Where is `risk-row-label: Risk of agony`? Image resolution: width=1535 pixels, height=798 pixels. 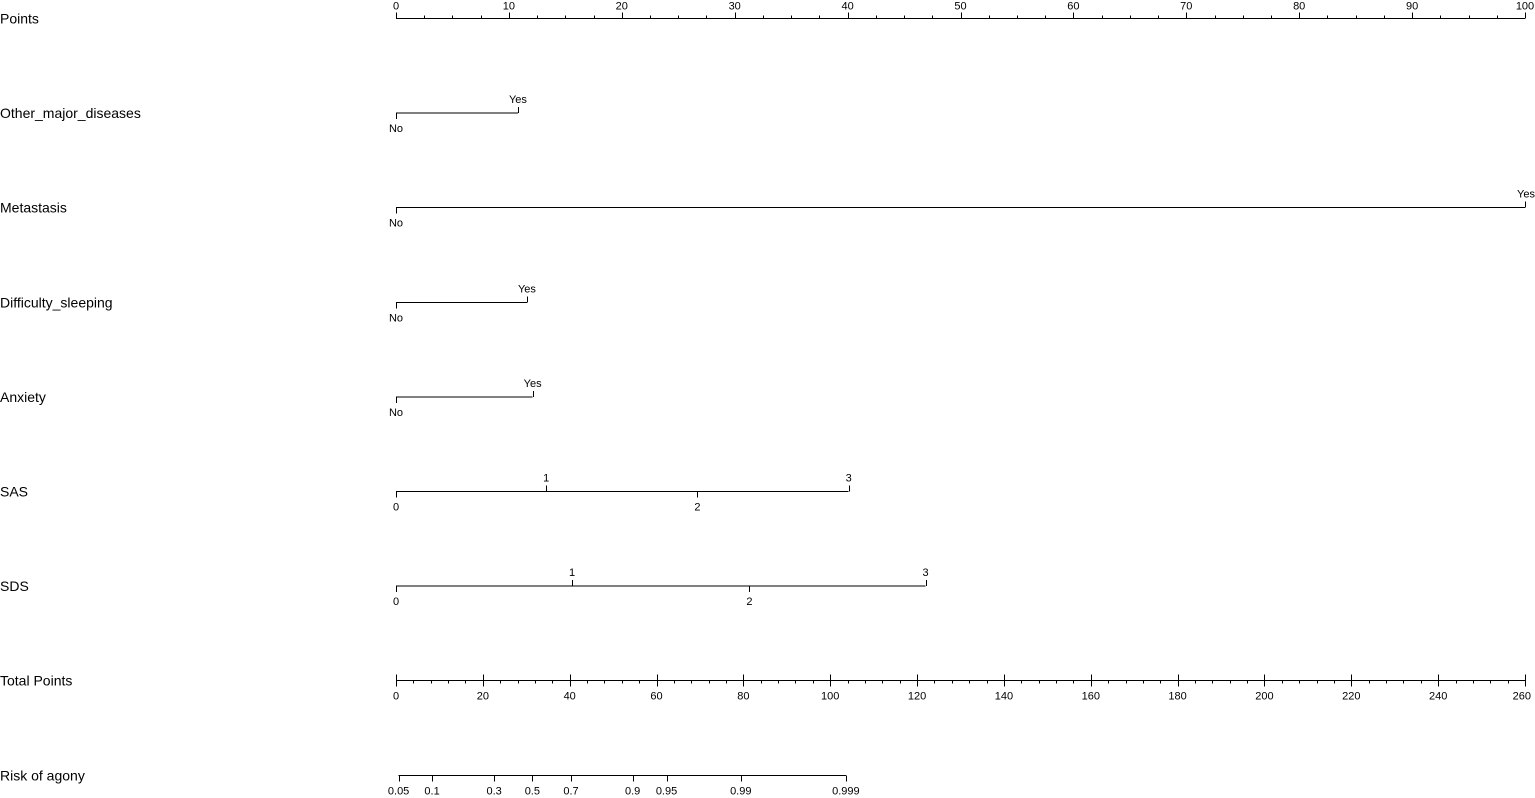 risk-row-label: Risk of agony is located at coordinates (42, 775).